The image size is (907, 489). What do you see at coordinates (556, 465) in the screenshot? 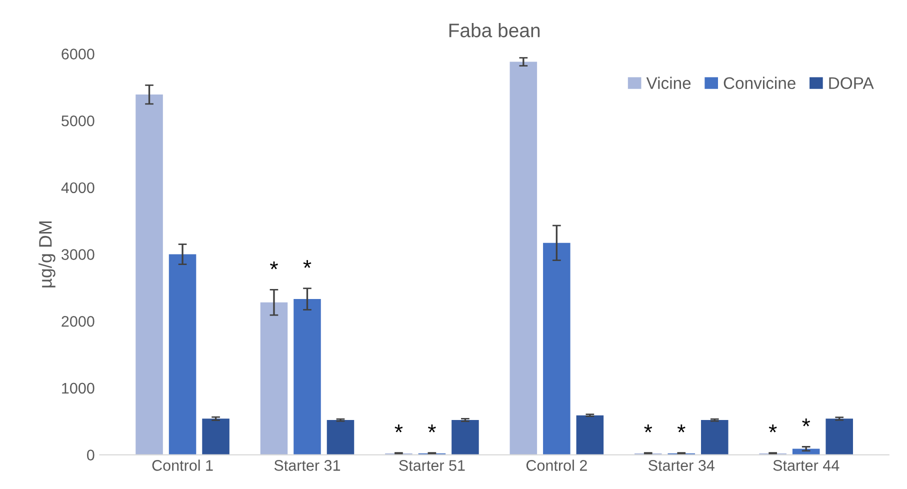
I see `x-tick-label: Control 2` at bounding box center [556, 465].